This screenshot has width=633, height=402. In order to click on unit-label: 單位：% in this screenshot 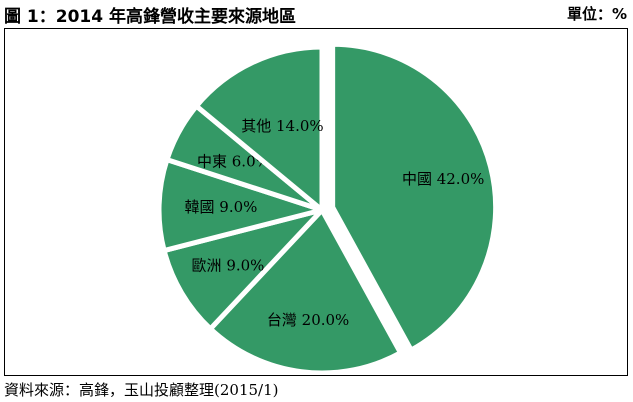, I will do `click(596, 14)`.